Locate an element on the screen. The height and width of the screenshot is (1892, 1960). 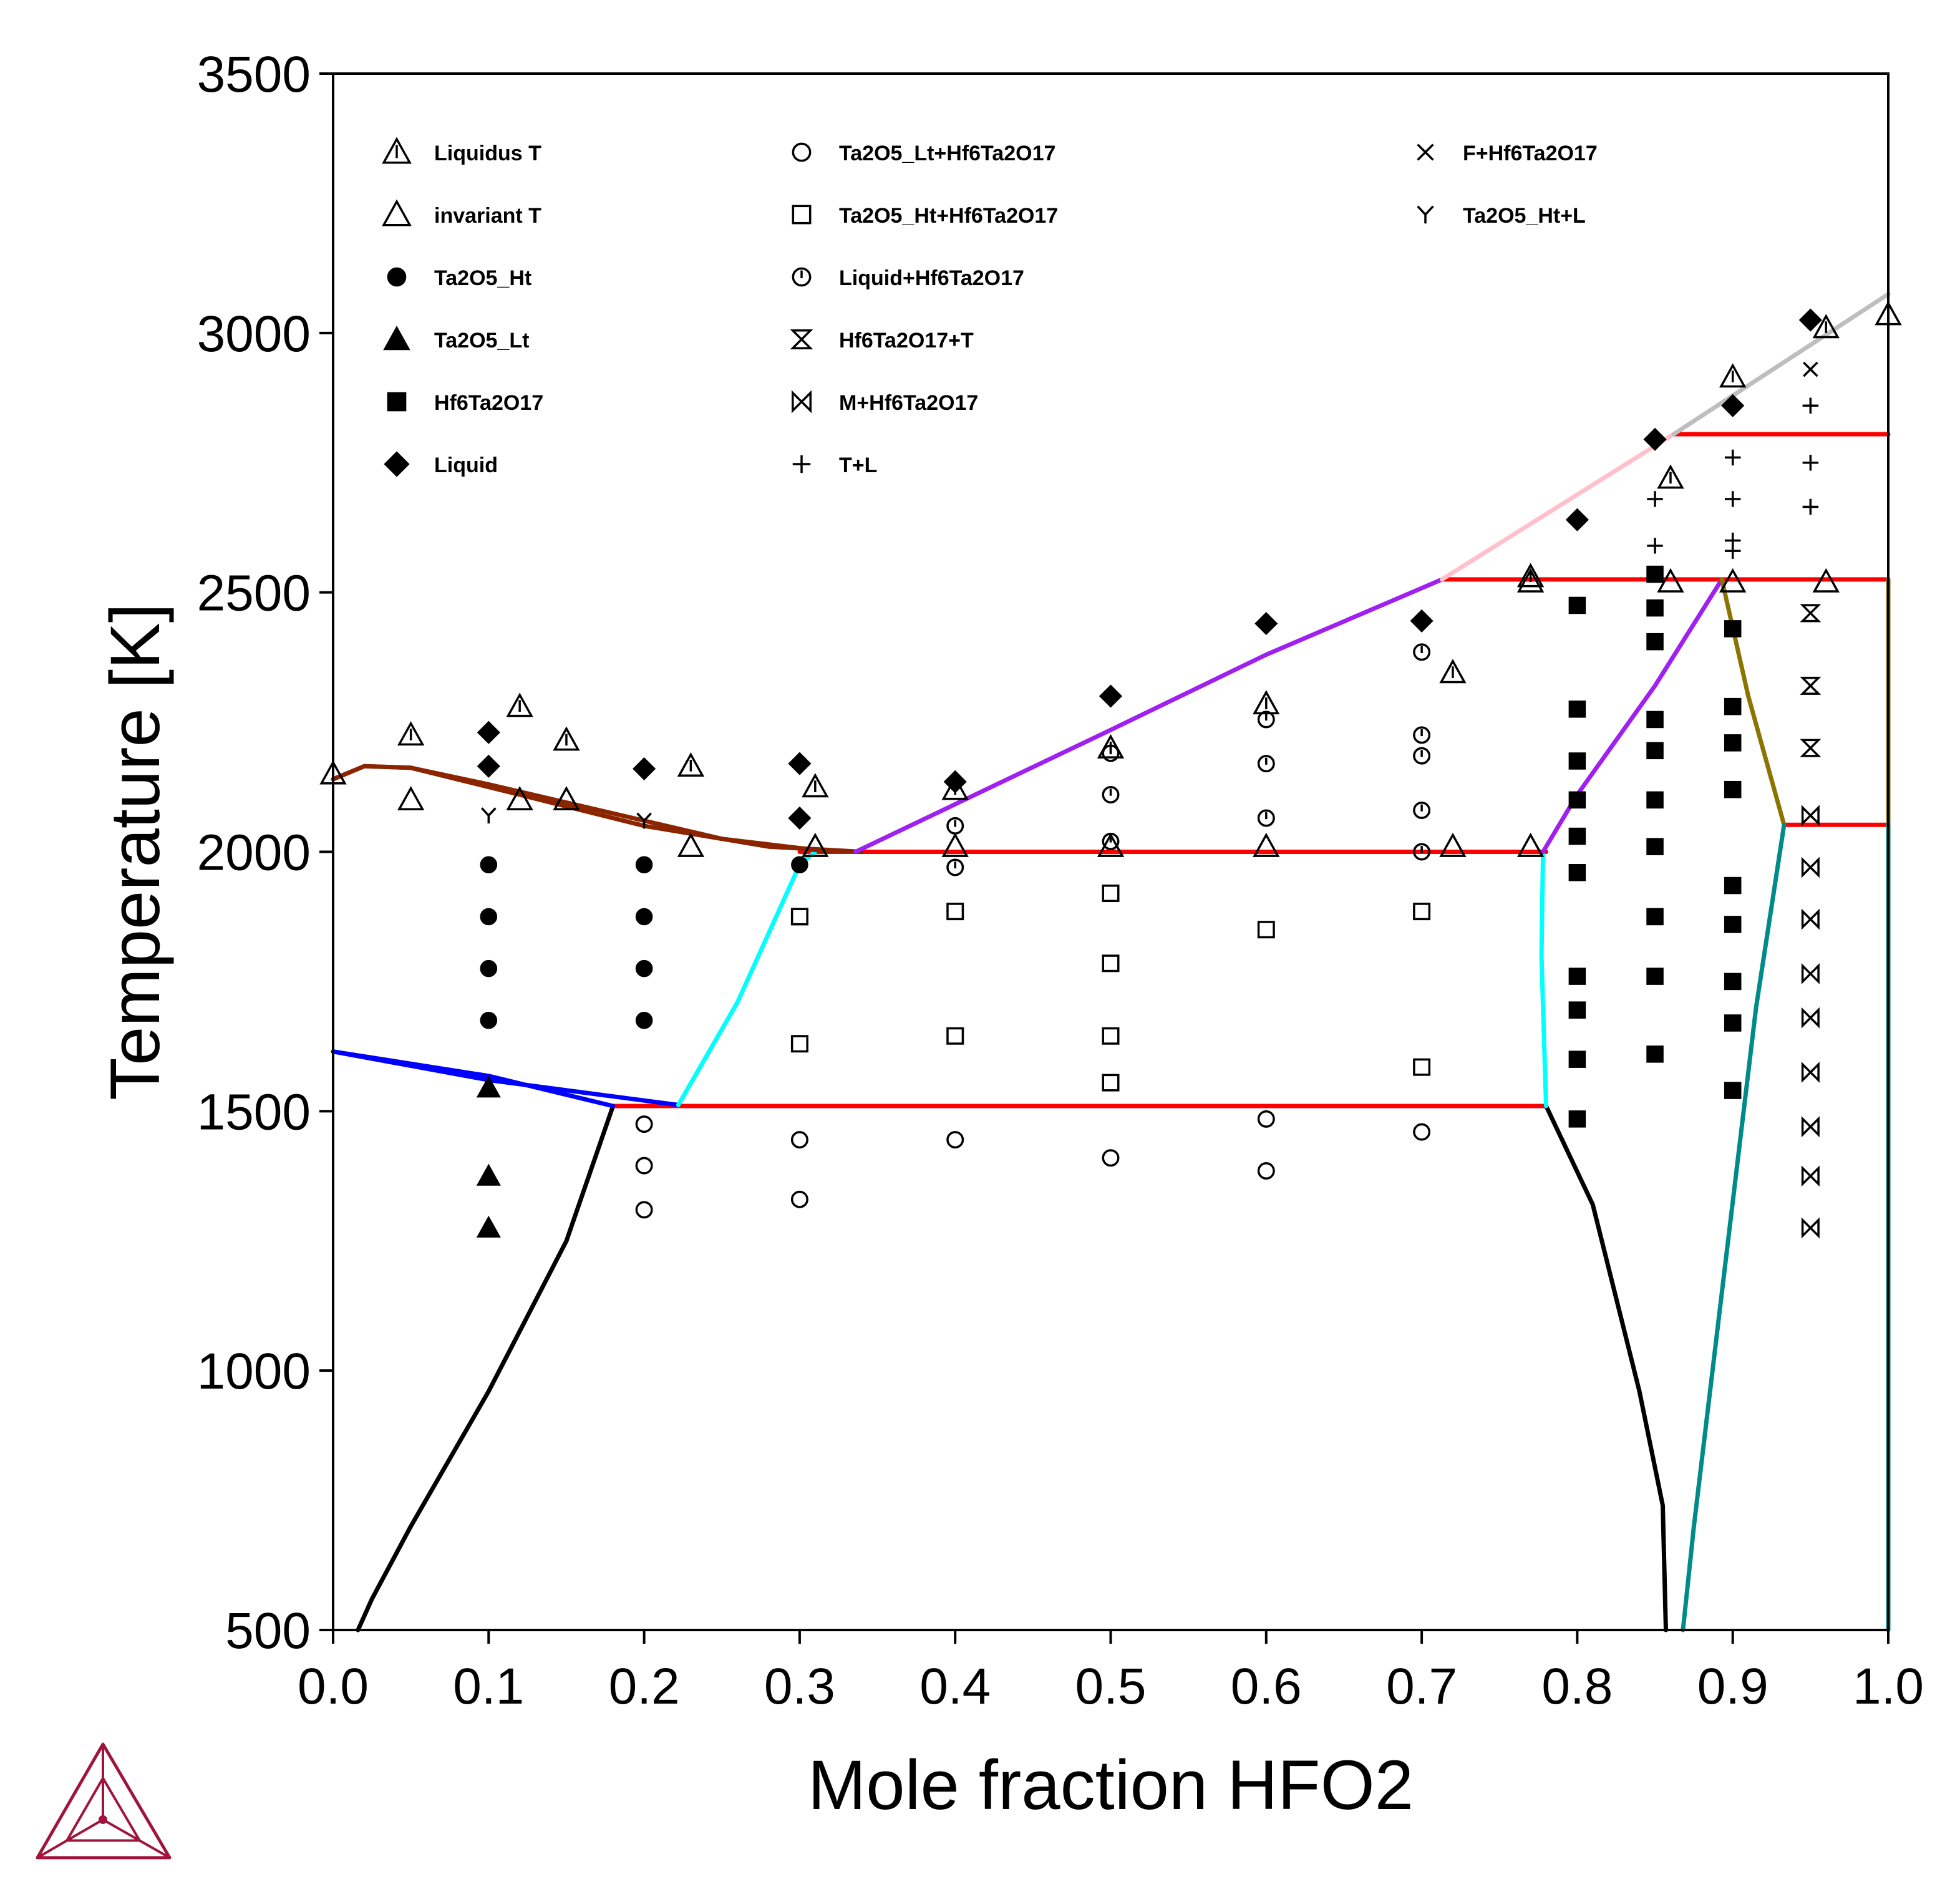
legend-entry-liquid-hf6ta2o17: Liquid+Hf6Ta2O17 is located at coordinates (908, 278).